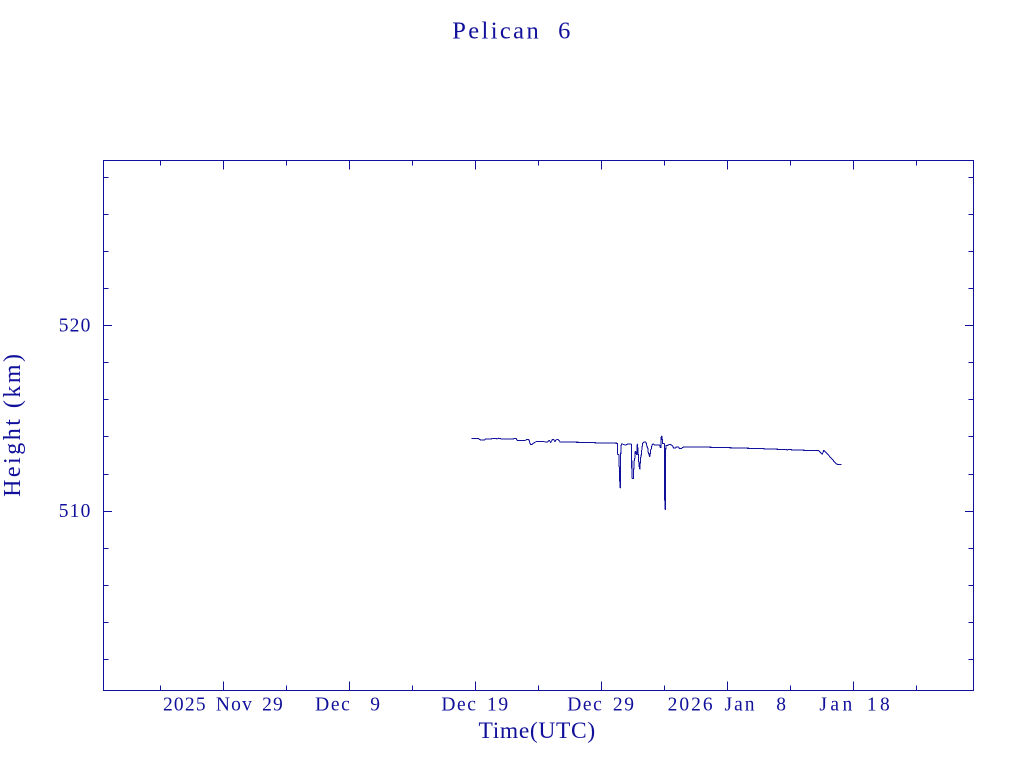  Describe the element at coordinates (75, 511) in the screenshot. I see `svg-text: 510` at that location.